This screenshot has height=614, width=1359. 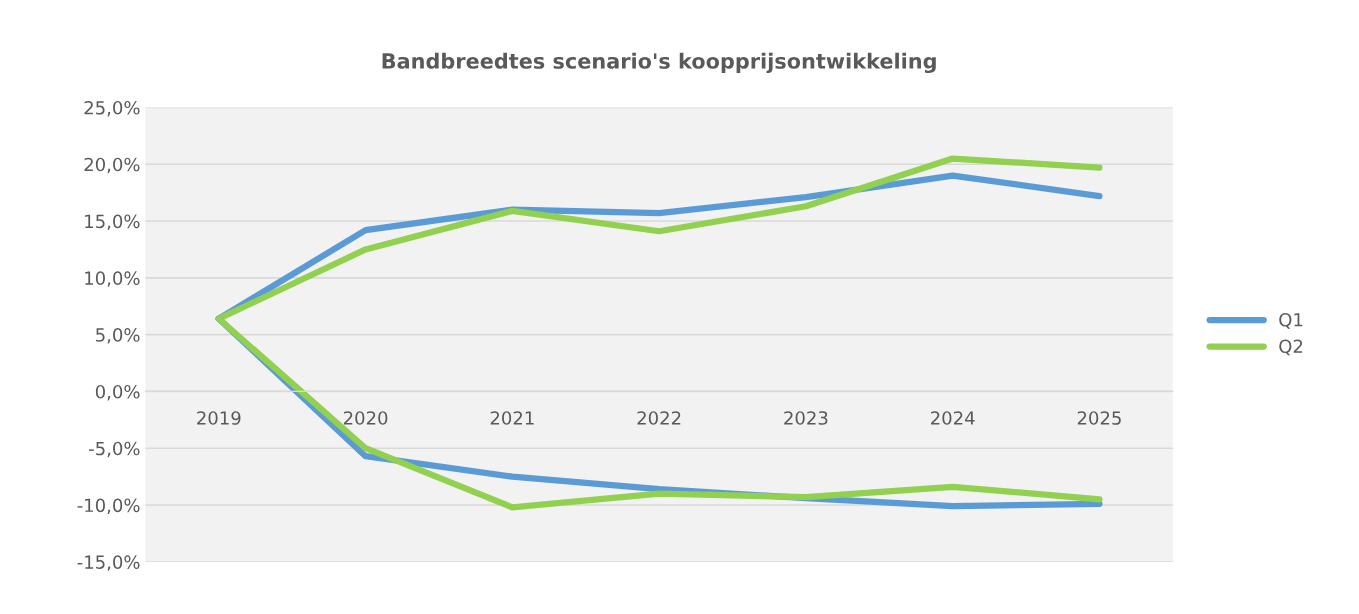 What do you see at coordinates (108, 506) in the screenshot?
I see `y-tick-label: -10,0%` at bounding box center [108, 506].